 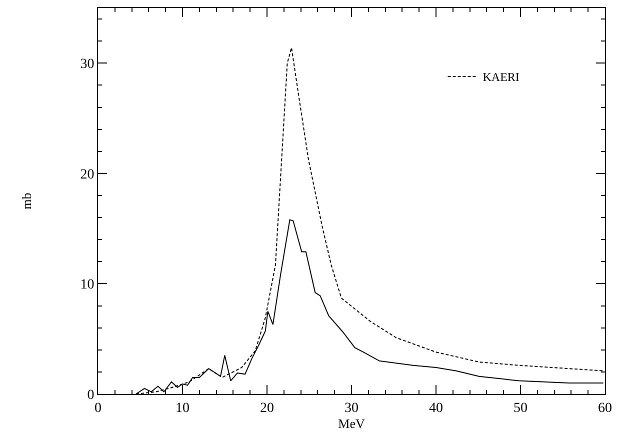 I want to click on y-tick-label: 30, so click(x=87, y=64).